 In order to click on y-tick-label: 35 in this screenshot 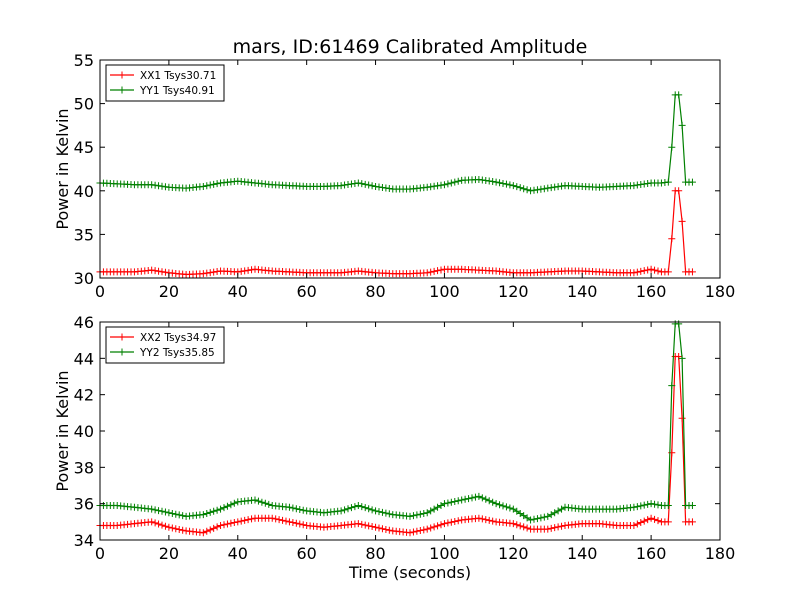, I will do `click(84, 234)`.